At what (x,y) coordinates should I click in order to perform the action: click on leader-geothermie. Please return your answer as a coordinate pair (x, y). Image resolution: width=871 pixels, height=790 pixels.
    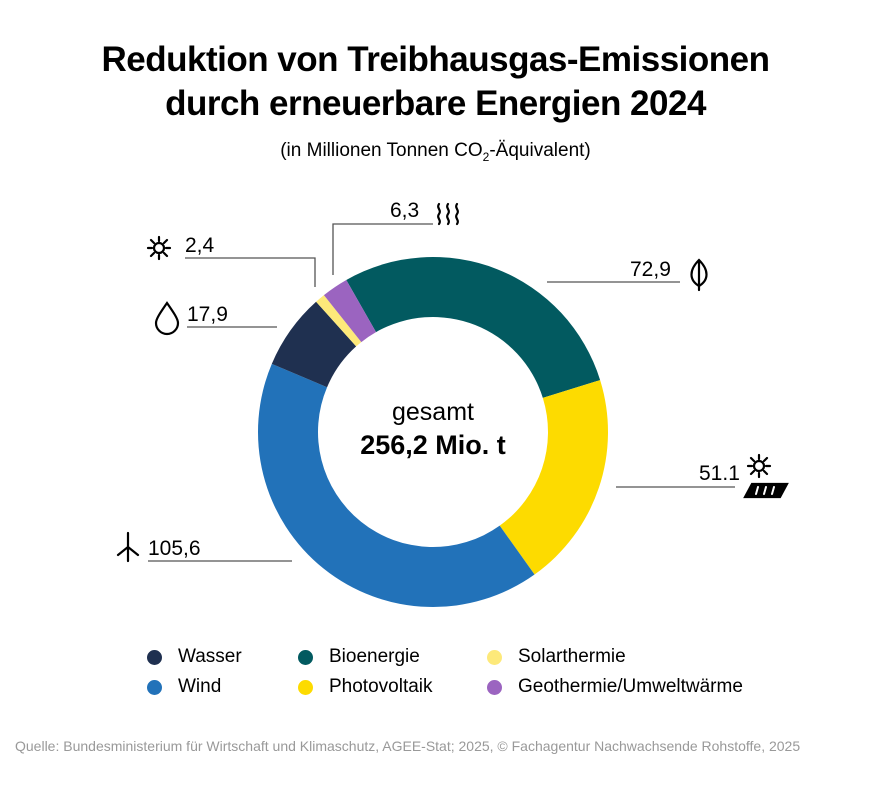
    Looking at the image, I should click on (382, 249).